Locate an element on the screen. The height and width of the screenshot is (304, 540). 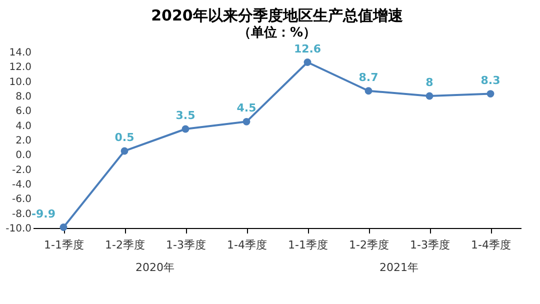
y-tick-label: 2.0 is located at coordinates (24, 141).